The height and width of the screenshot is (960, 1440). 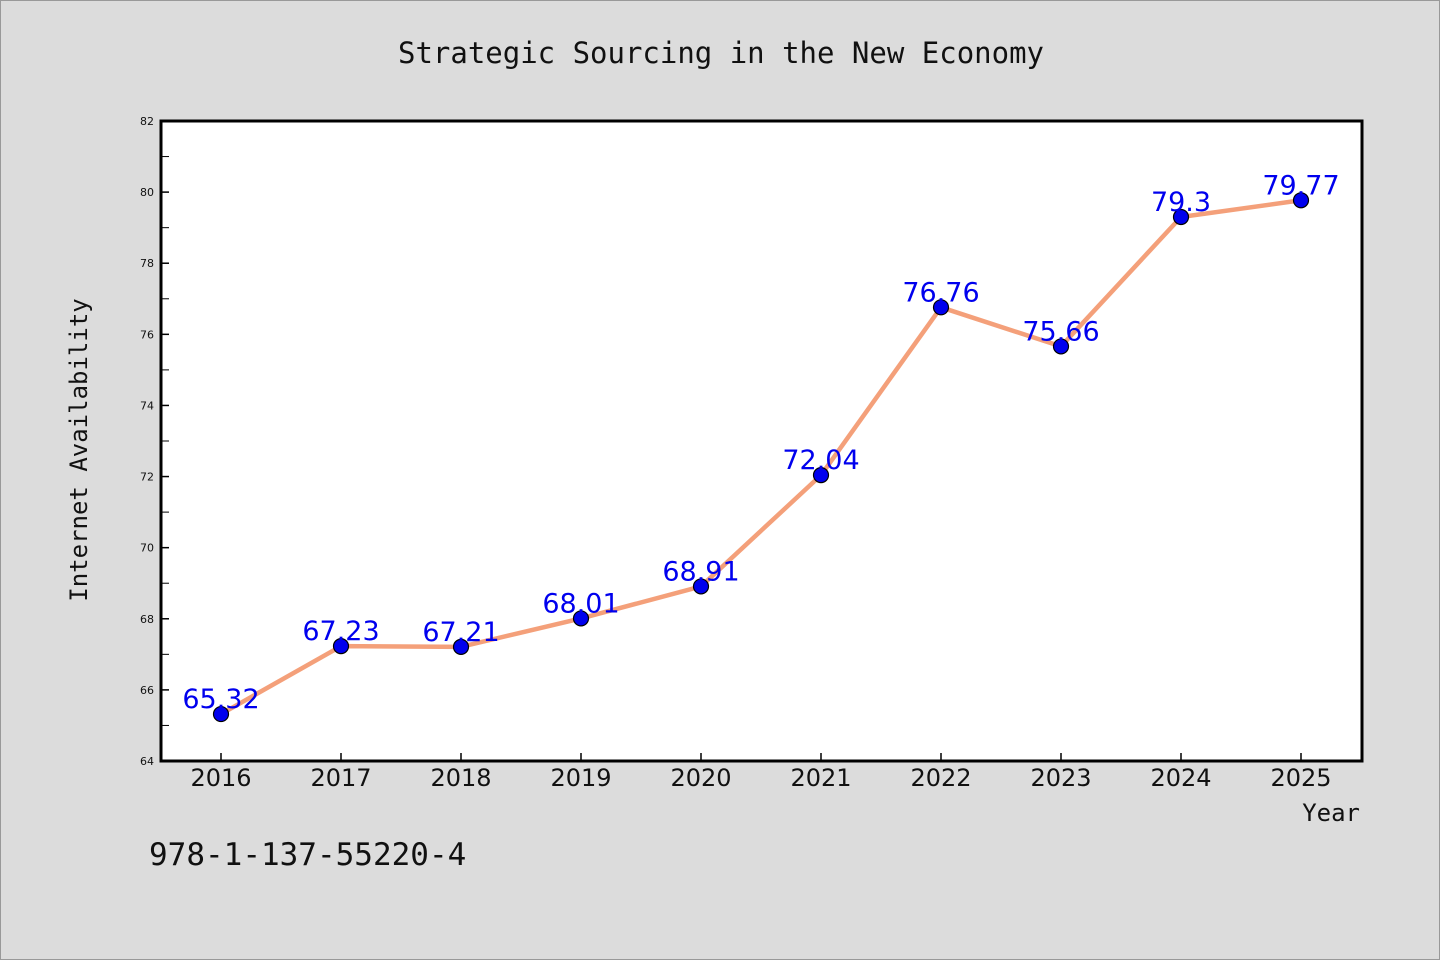 I want to click on data-label: 68.91, so click(x=700, y=571).